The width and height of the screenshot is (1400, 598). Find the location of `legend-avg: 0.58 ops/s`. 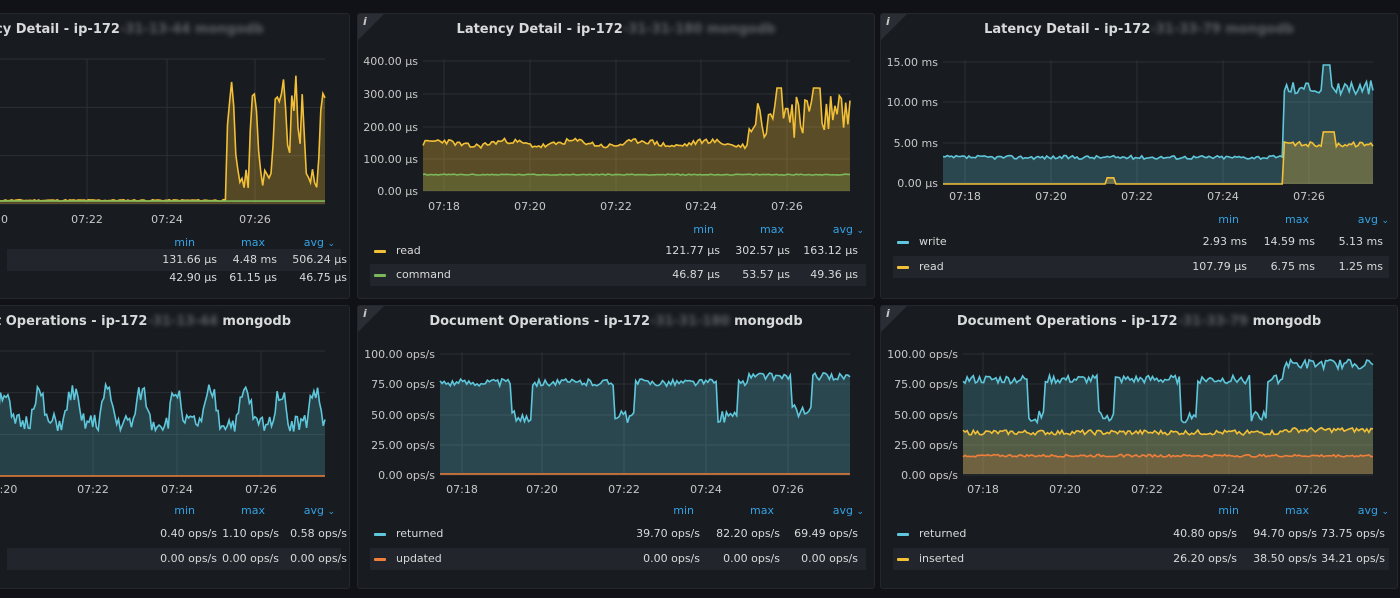

legend-avg: 0.58 ops/s is located at coordinates (318, 533).